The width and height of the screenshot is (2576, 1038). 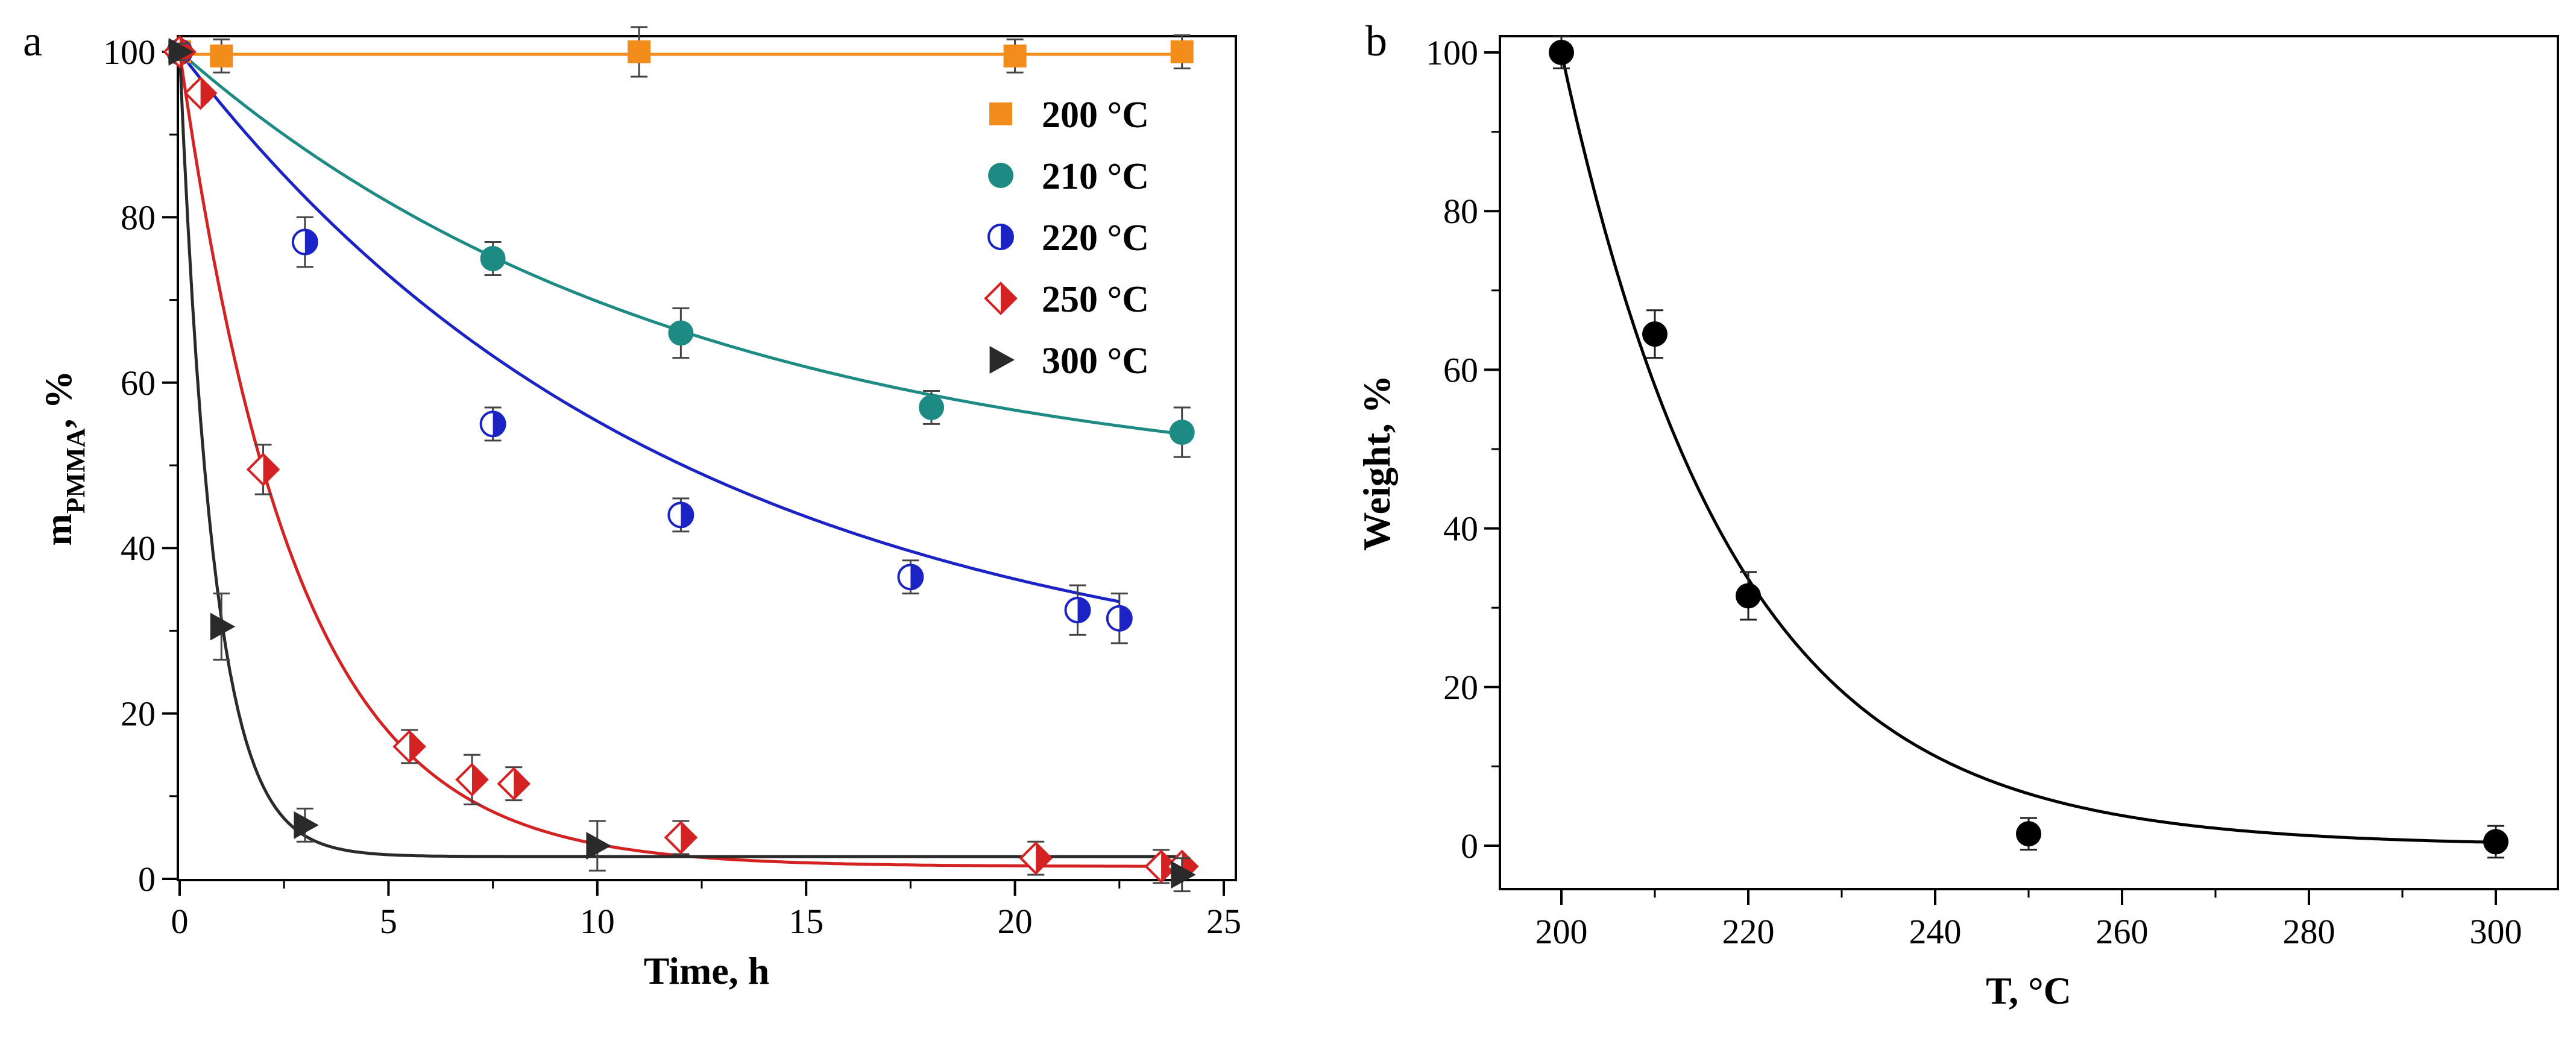 What do you see at coordinates (707, 971) in the screenshot?
I see `panel-a-x-axis-title: Time, h` at bounding box center [707, 971].